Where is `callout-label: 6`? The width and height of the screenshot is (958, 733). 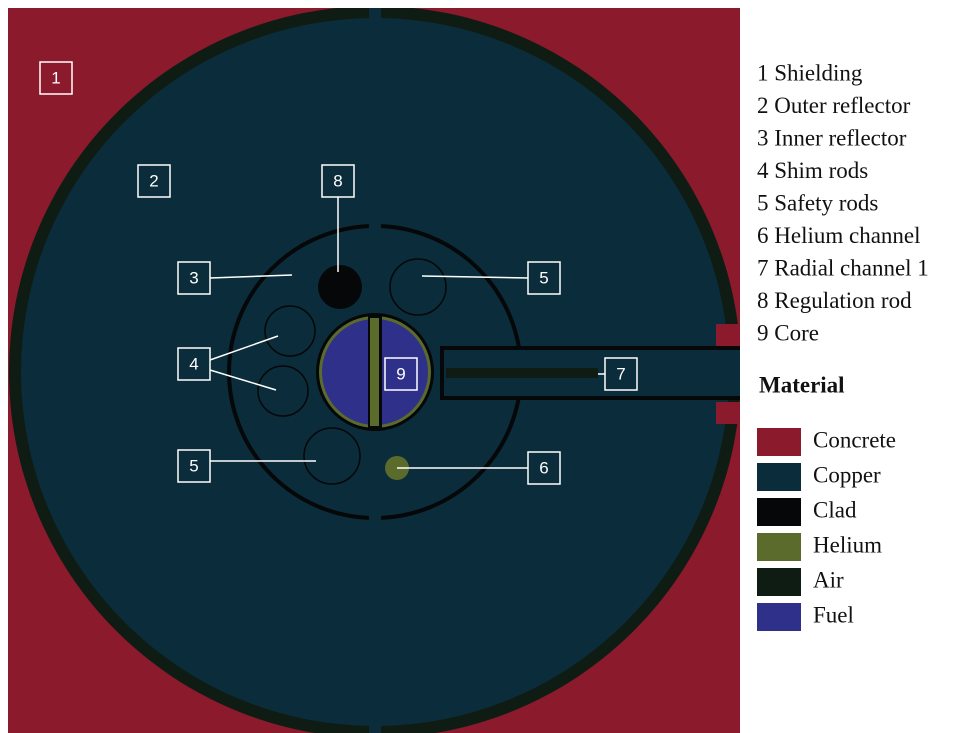 callout-label: 6 is located at coordinates (543, 467).